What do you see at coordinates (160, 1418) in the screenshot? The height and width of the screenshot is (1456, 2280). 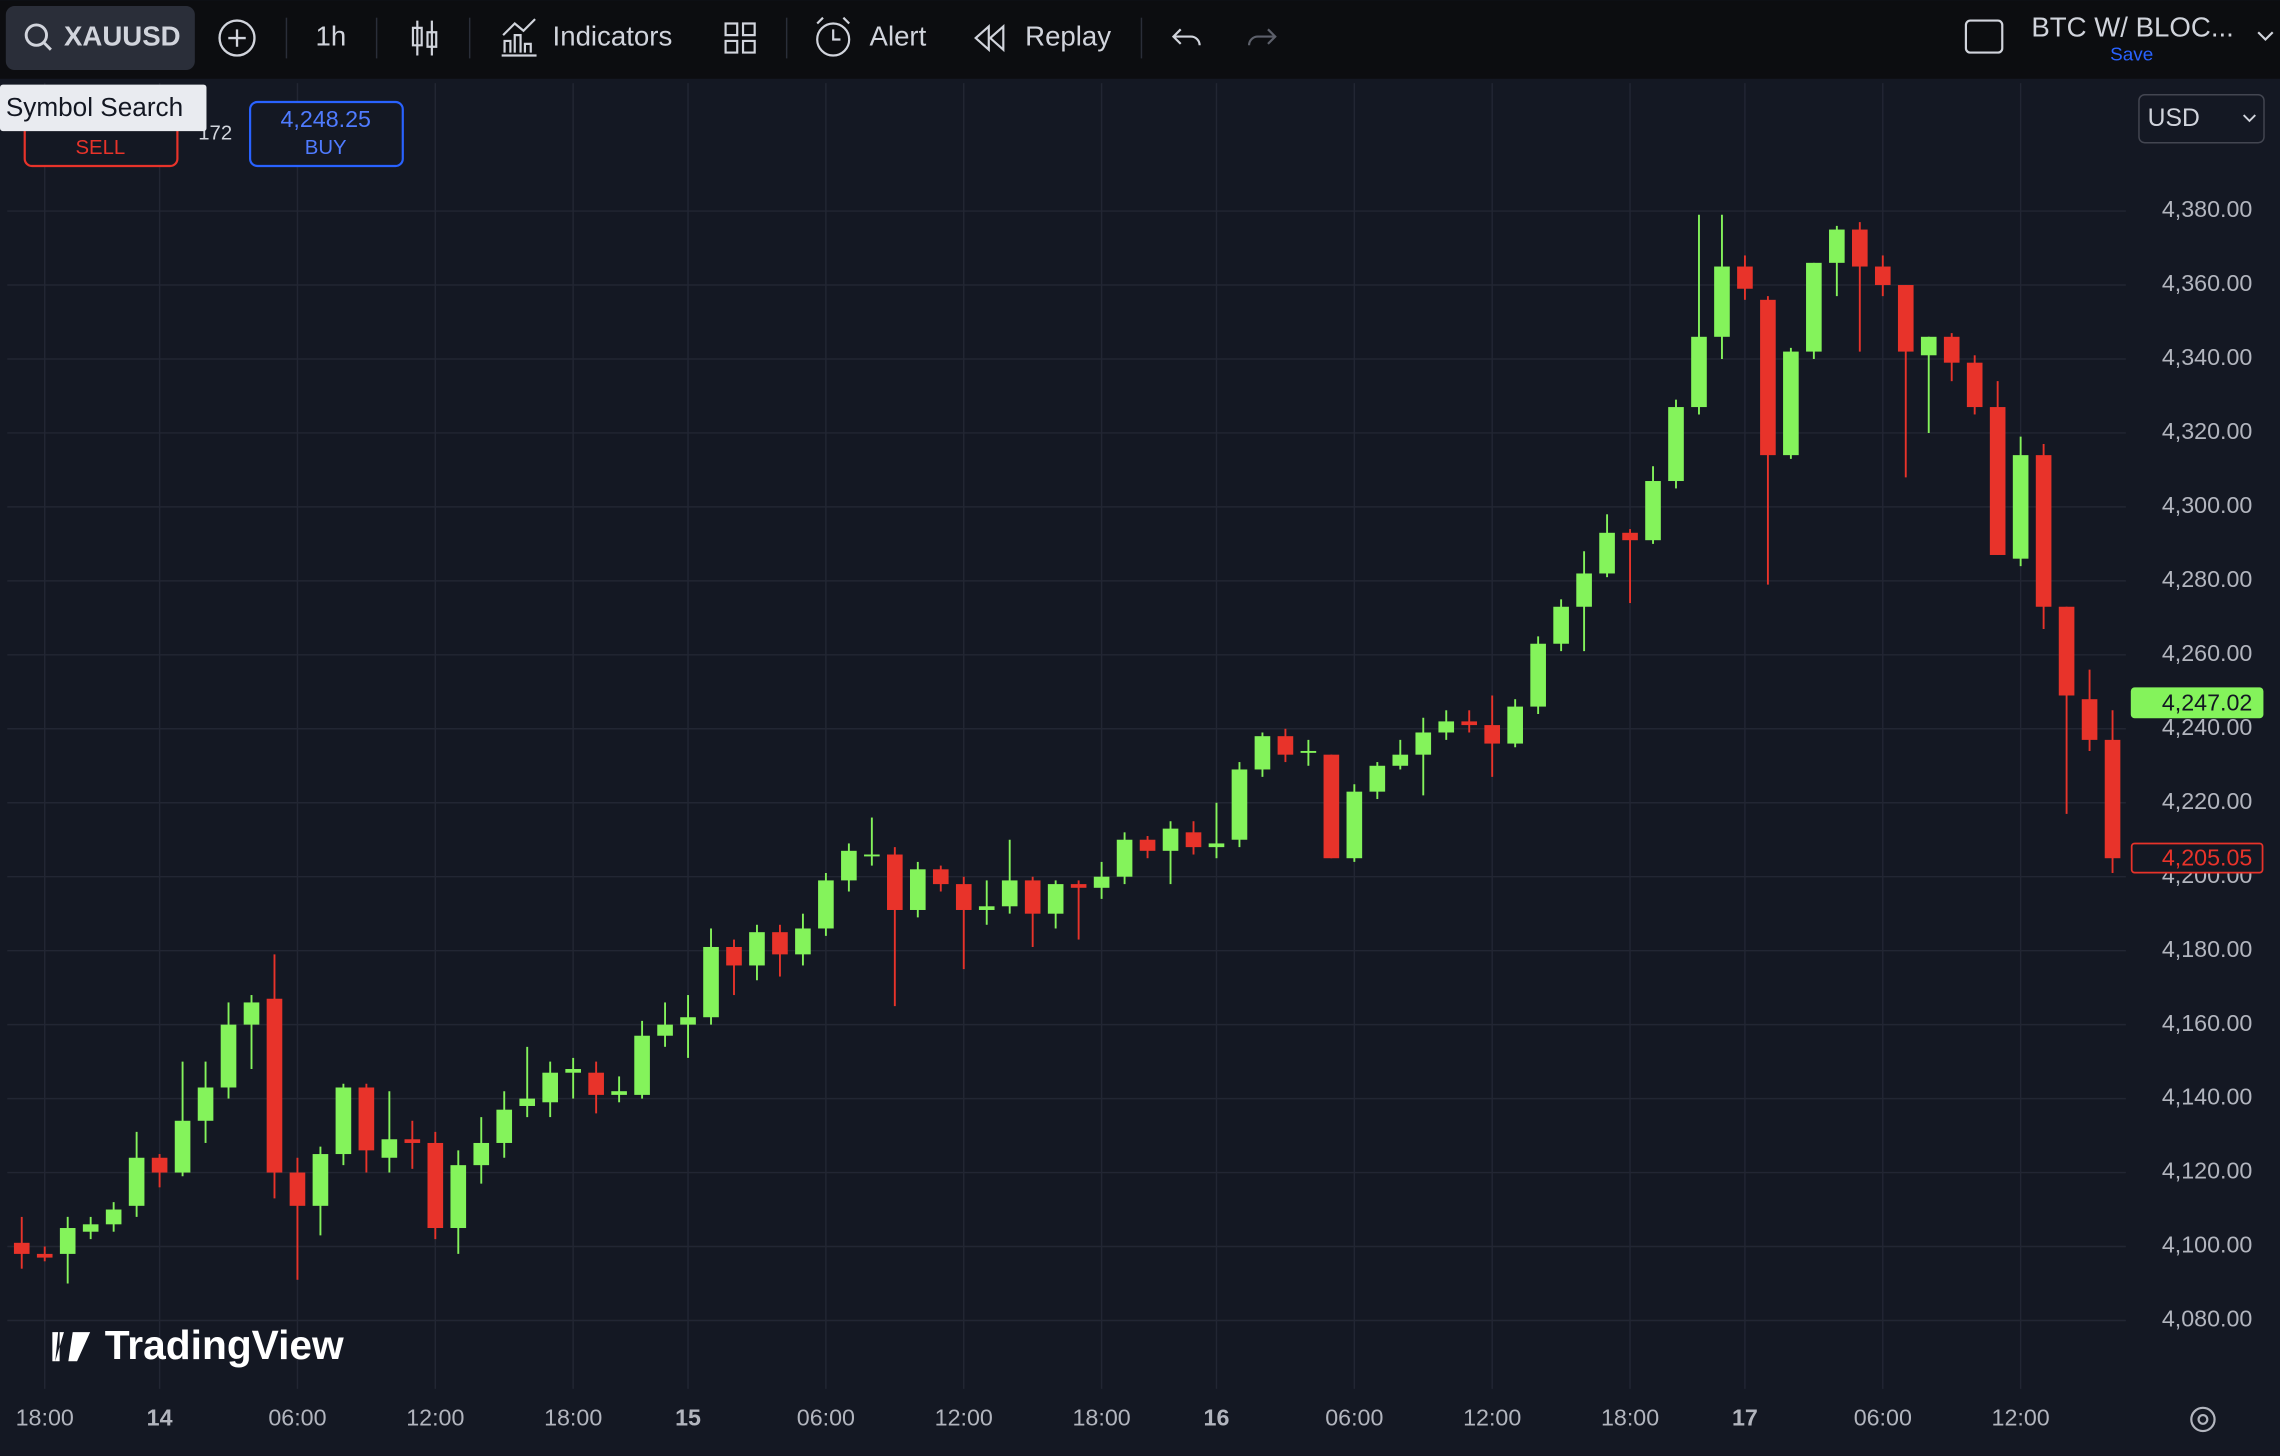 I see `x-tick-label: 14` at bounding box center [160, 1418].